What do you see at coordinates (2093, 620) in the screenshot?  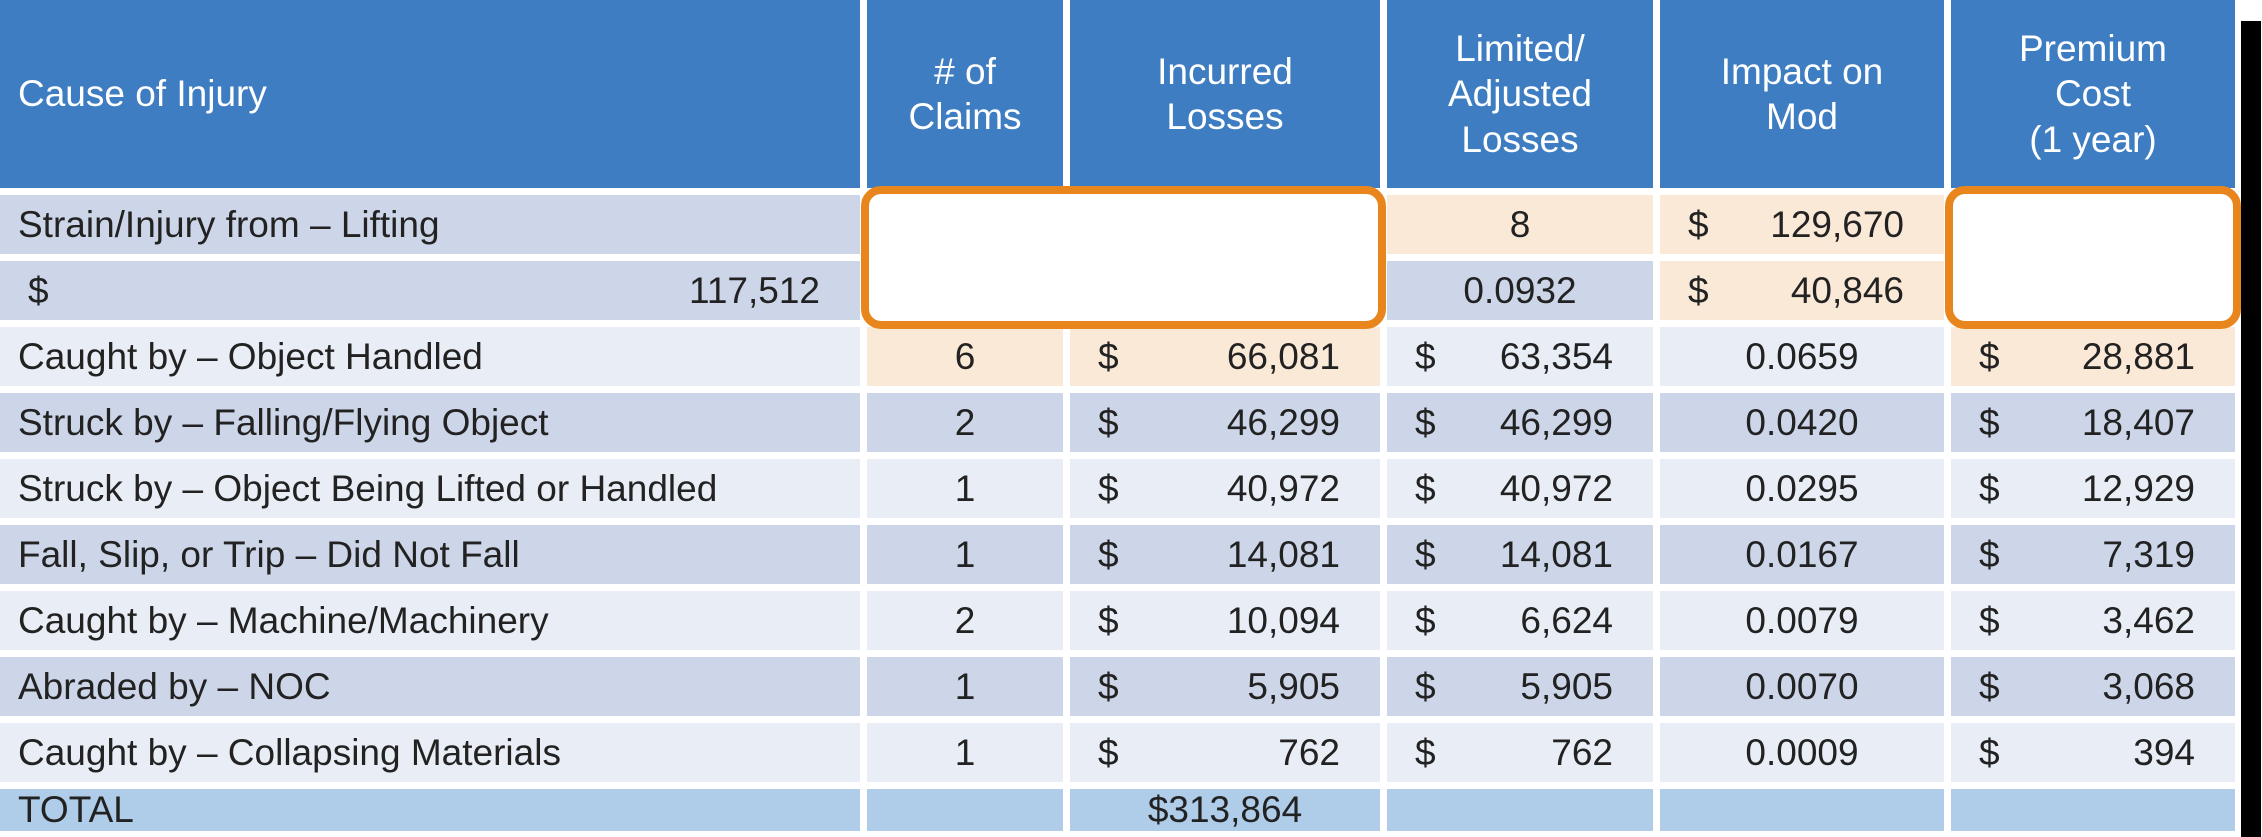 I see `premium-cell: $ 3,462` at bounding box center [2093, 620].